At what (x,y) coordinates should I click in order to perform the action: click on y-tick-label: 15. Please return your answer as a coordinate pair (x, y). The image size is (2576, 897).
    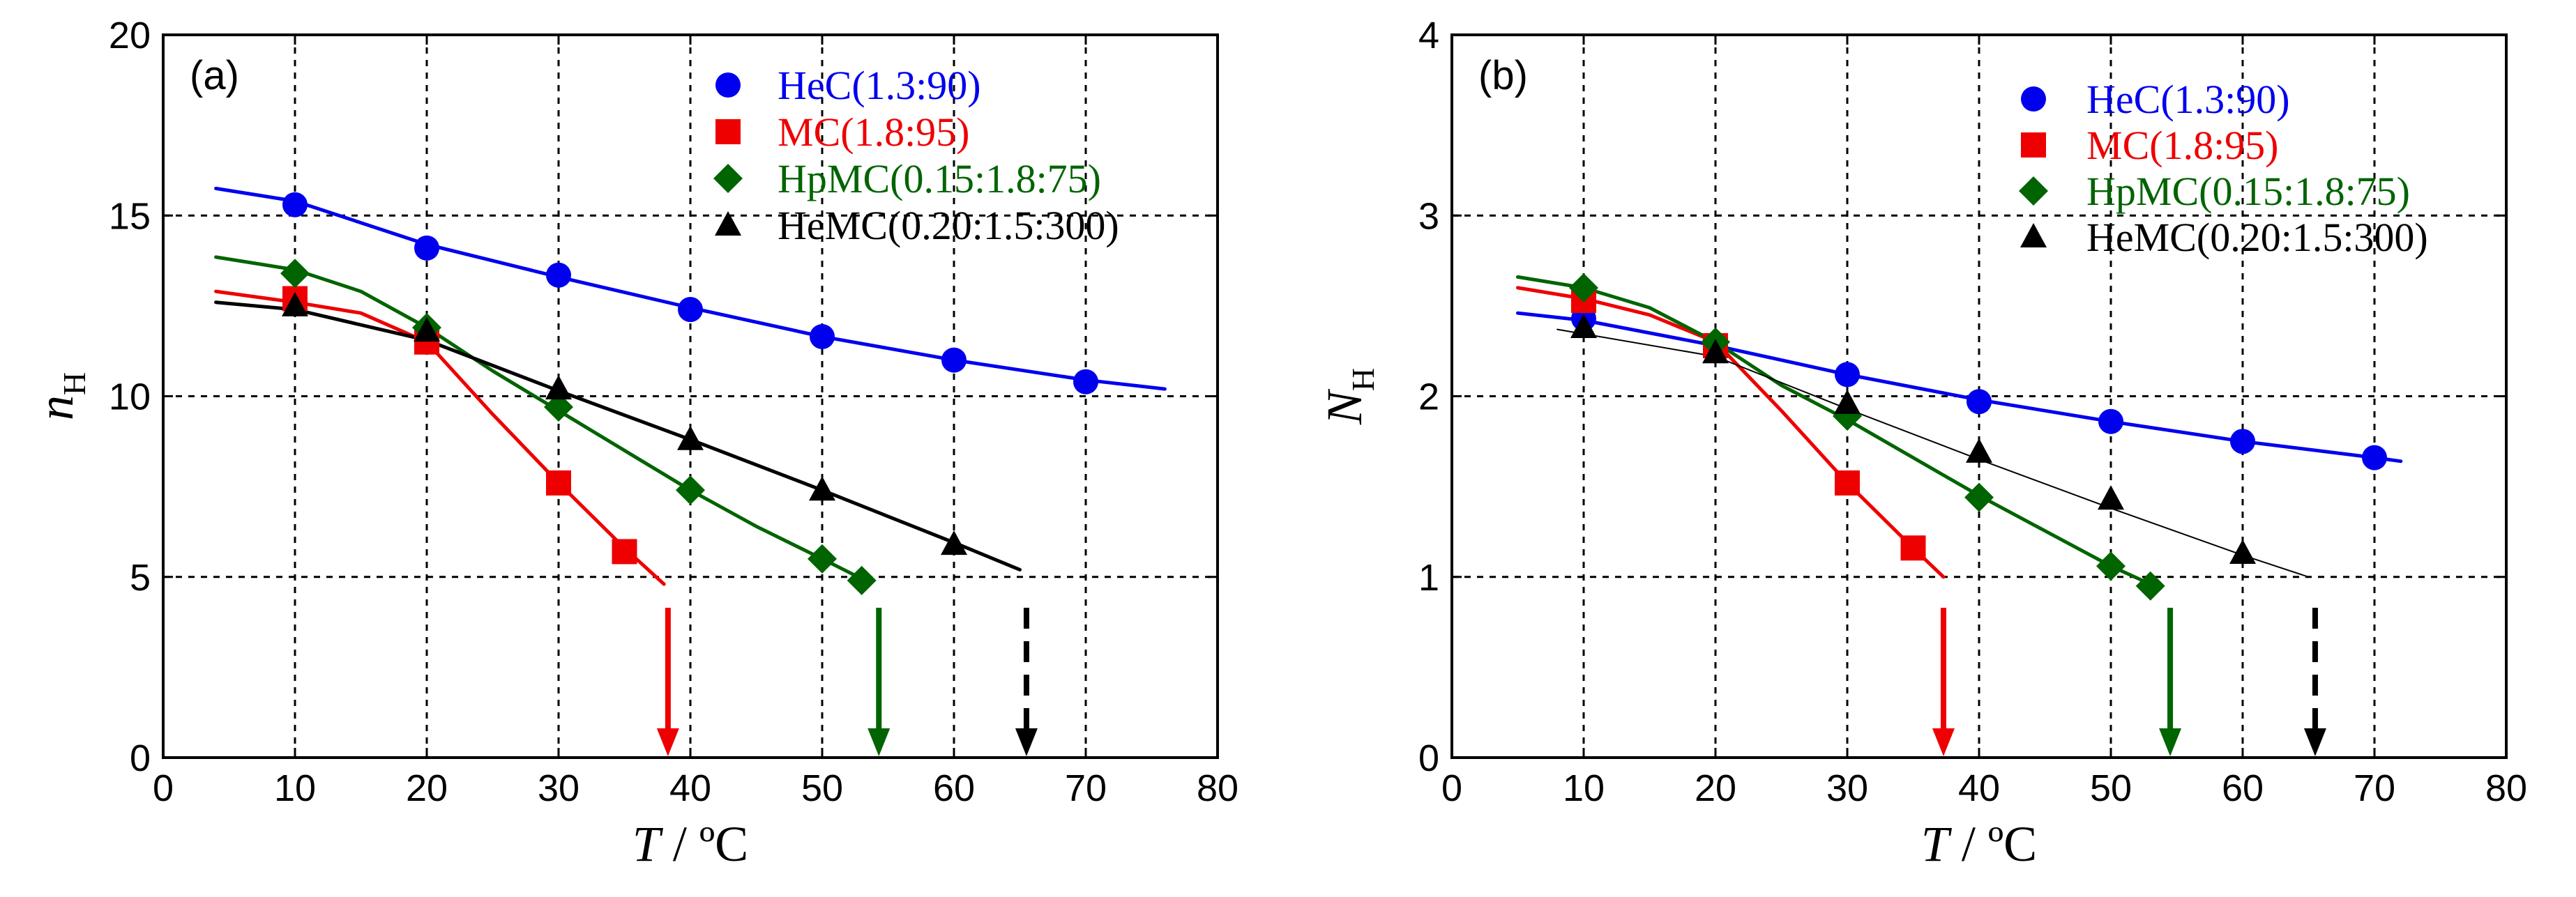
    Looking at the image, I should click on (130, 216).